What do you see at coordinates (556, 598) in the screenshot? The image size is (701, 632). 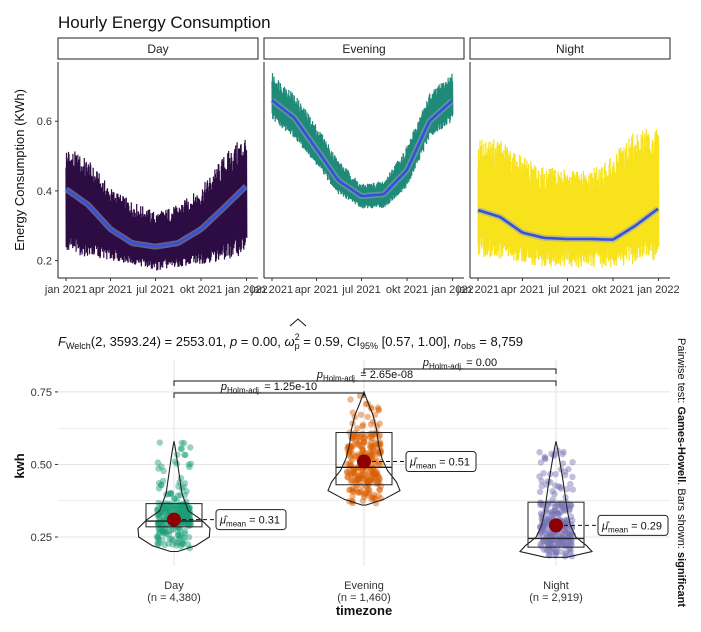 I see `x-tick-count: (n = 2,919)` at bounding box center [556, 598].